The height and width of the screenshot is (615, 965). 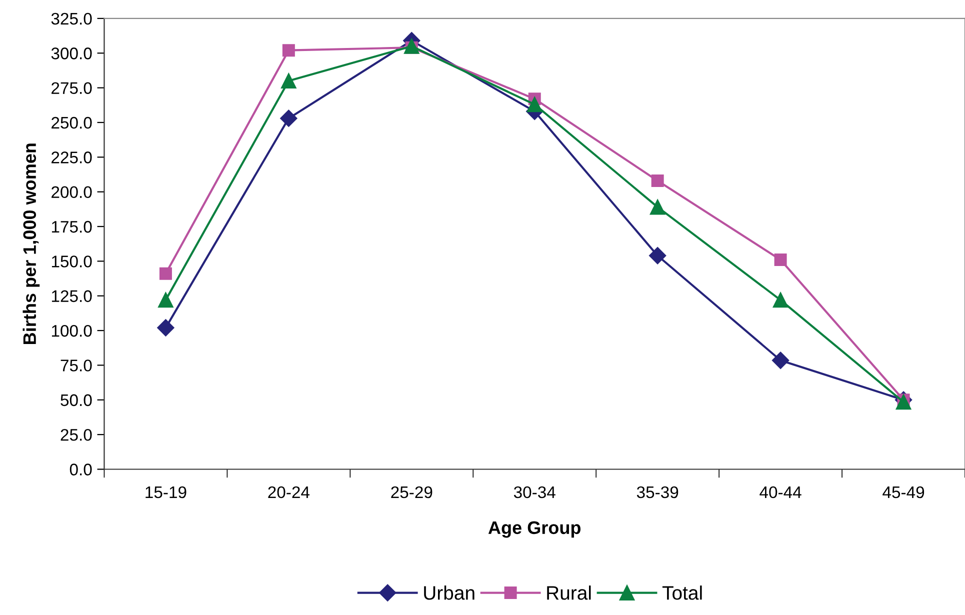 What do you see at coordinates (166, 492) in the screenshot?
I see `x-tick-label: 15-19` at bounding box center [166, 492].